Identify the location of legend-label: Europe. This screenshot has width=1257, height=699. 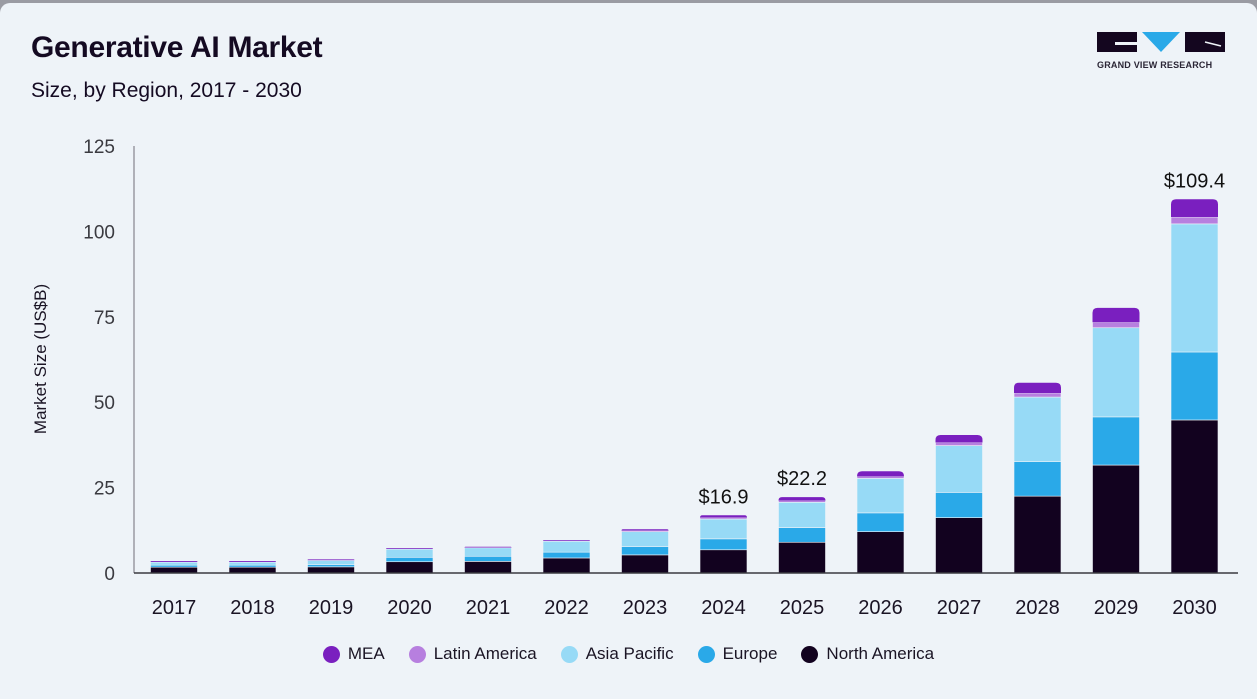
(750, 653).